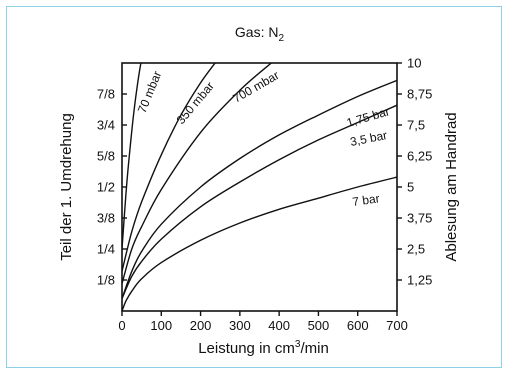 The height and width of the screenshot is (374, 509). What do you see at coordinates (397, 325) in the screenshot?
I see `x-tick-label-700: 700` at bounding box center [397, 325].